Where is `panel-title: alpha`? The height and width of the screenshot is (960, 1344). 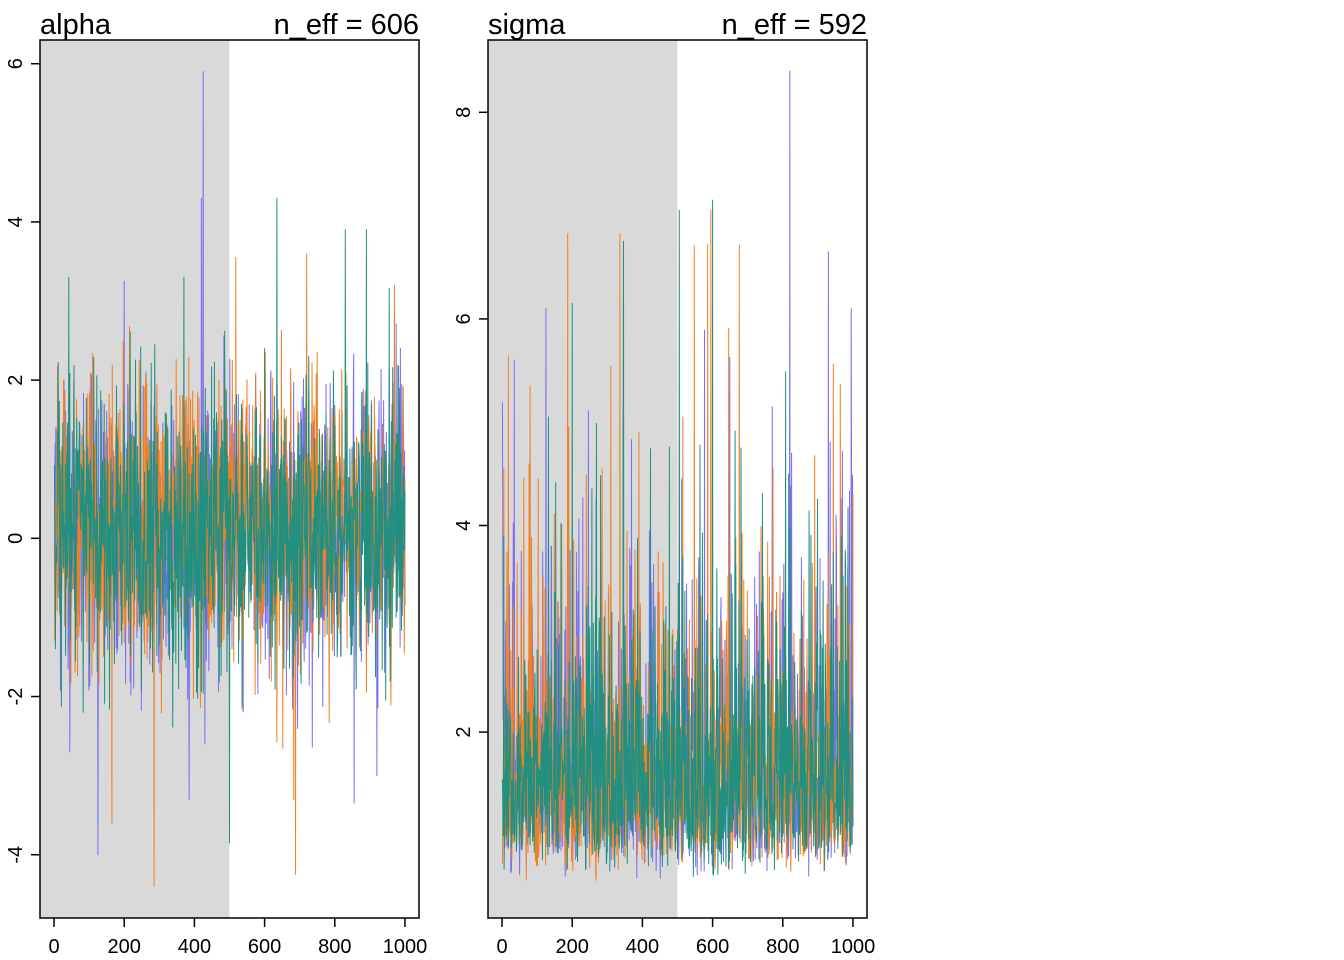 panel-title: alpha is located at coordinates (76, 25).